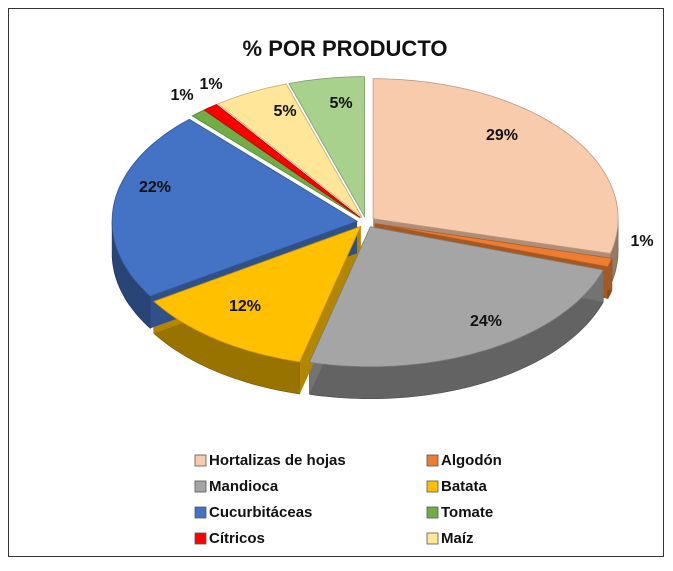 The image size is (673, 571). I want to click on data-label: 12%, so click(245, 306).